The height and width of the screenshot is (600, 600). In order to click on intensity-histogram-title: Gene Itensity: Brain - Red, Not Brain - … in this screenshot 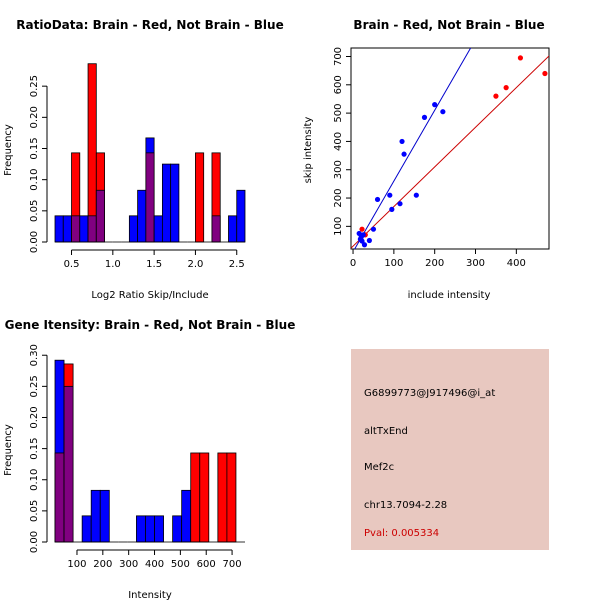, I will do `click(150, 325)`.